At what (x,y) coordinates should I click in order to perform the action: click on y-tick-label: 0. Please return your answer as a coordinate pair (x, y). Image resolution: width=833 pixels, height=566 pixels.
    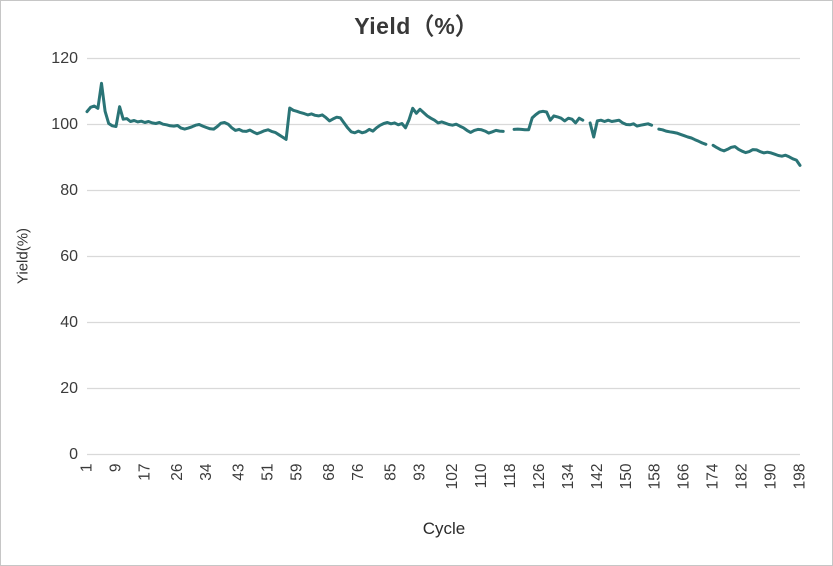
    Looking at the image, I should click on (73, 454).